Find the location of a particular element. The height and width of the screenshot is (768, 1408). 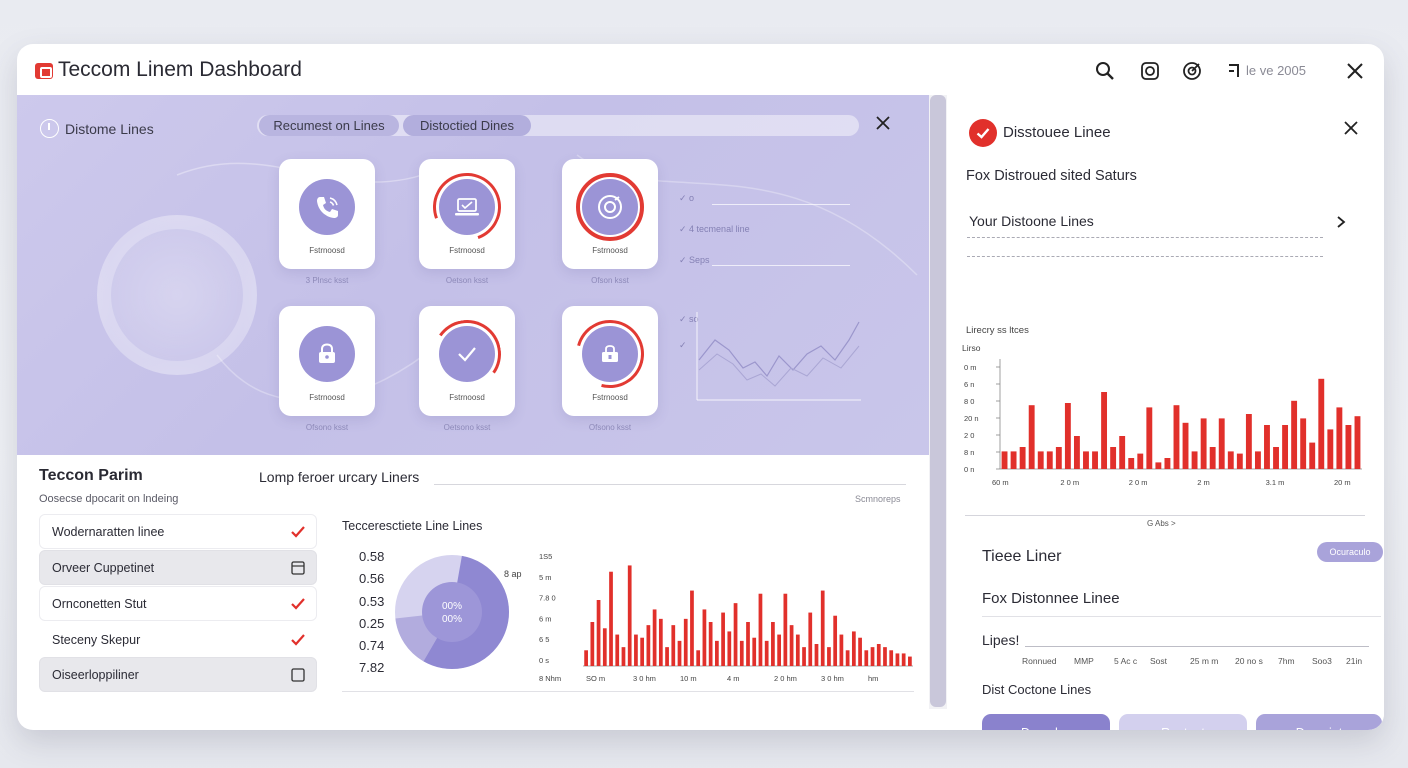

status-check-icon is located at coordinates (983, 133).